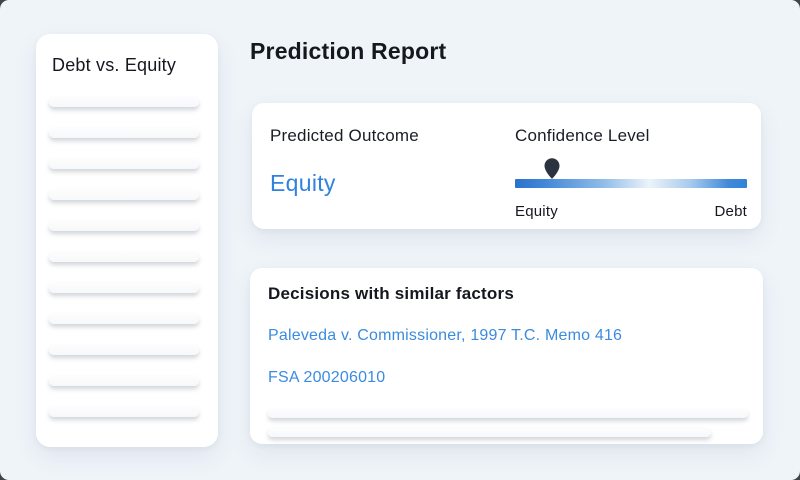  What do you see at coordinates (508, 423) in the screenshot?
I see `decisions-skeleton-list` at bounding box center [508, 423].